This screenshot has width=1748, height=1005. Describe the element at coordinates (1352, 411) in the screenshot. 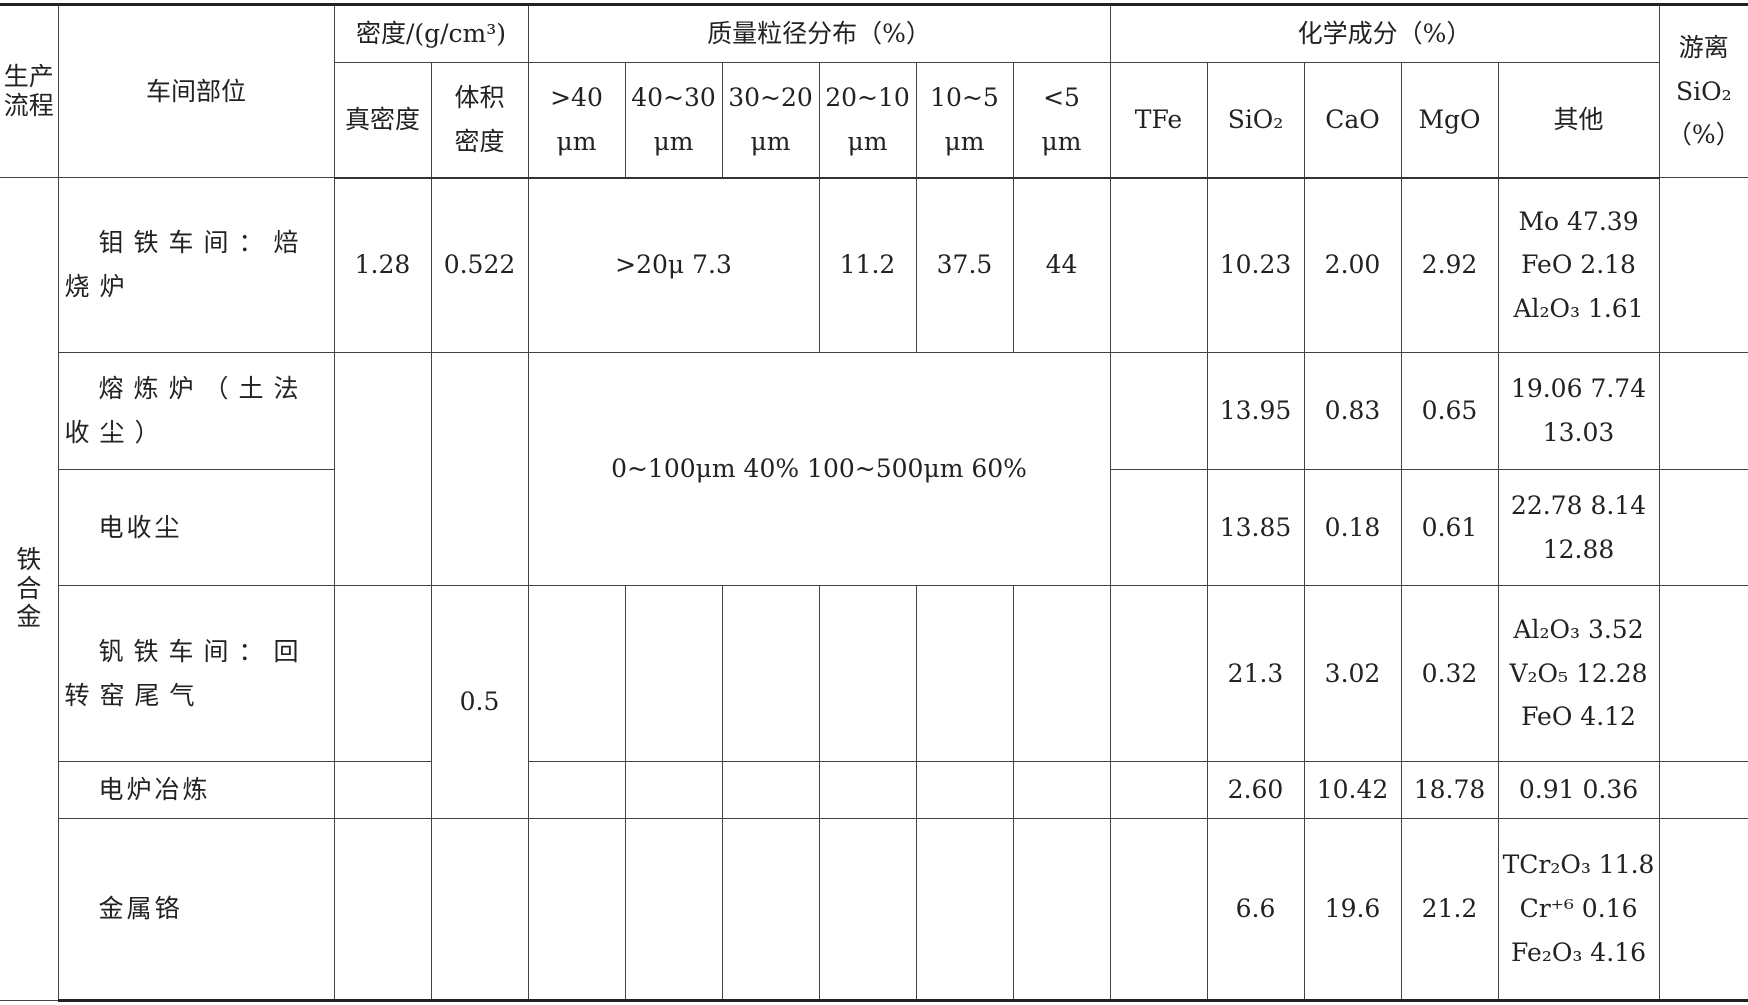

I see `cao-cell: 0.83` at that location.